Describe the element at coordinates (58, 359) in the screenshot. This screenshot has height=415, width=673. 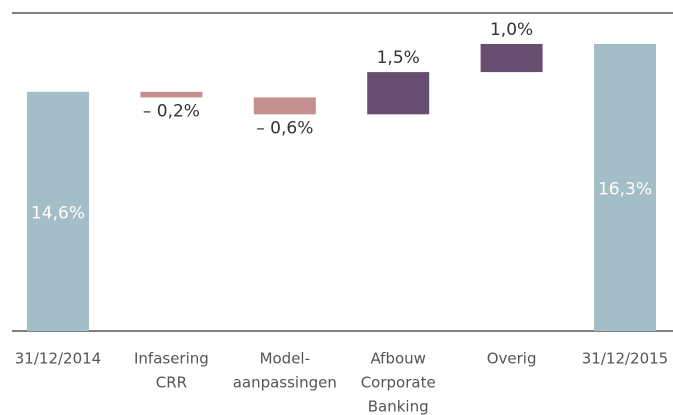
I see `x-tick-label: 31/12/2014` at that location.